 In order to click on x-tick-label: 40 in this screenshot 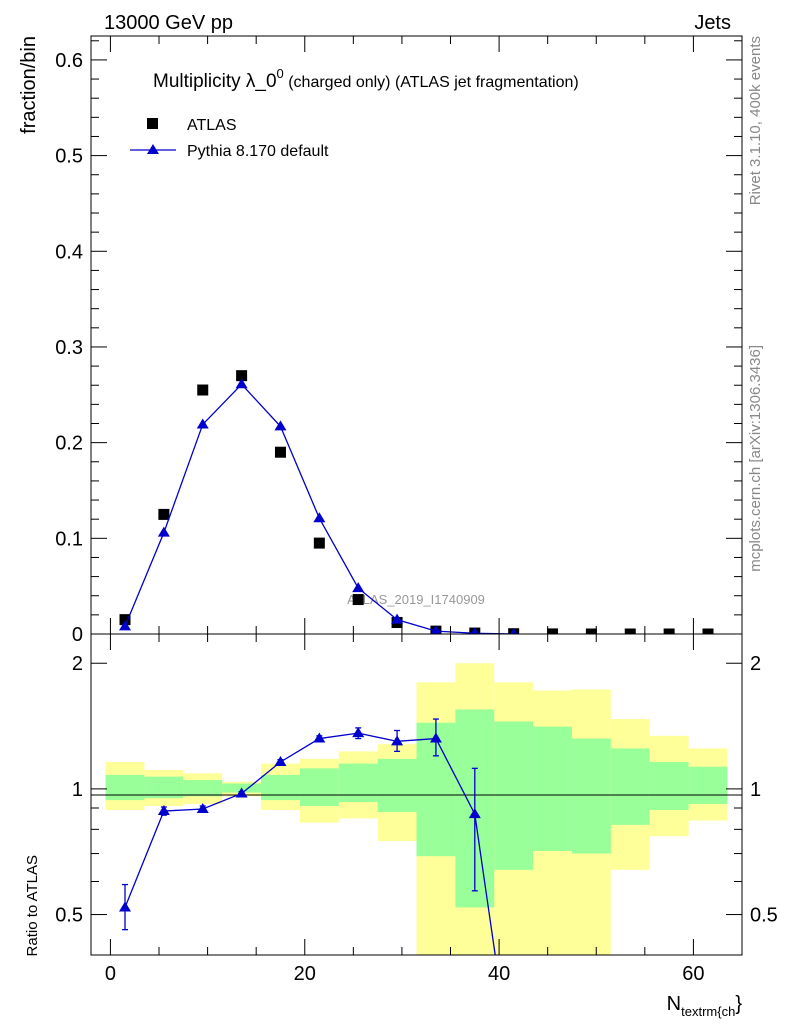, I will do `click(499, 974)`.